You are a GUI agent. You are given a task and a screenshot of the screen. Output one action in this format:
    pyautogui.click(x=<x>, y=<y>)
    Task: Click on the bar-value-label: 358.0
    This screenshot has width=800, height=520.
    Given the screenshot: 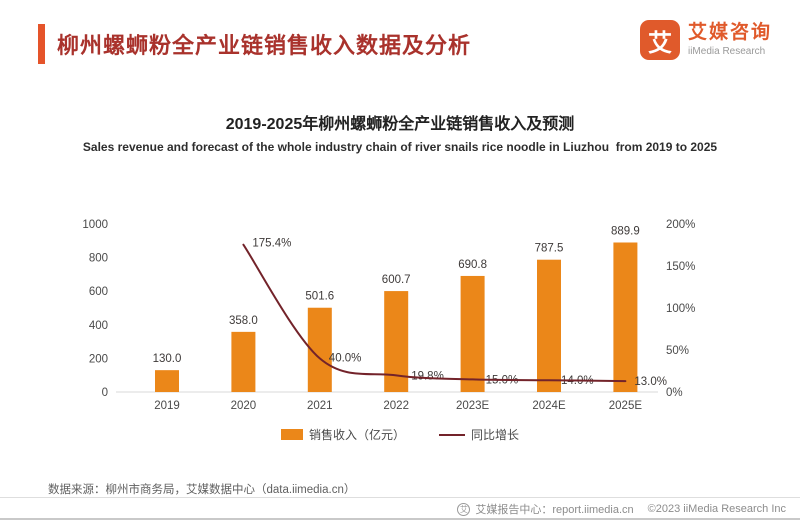 What is the action you would take?
    pyautogui.click(x=243, y=321)
    